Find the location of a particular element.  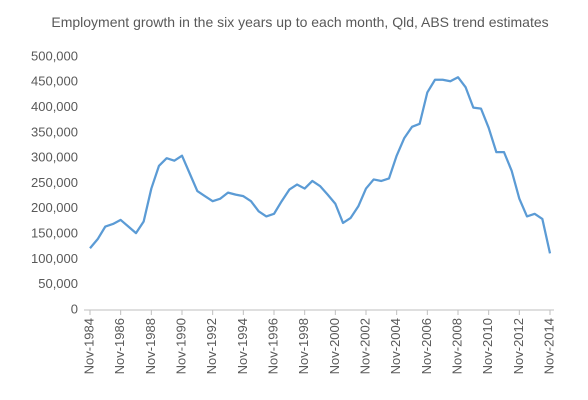

x-tick-label: Nov-2012 is located at coordinates (518, 346).